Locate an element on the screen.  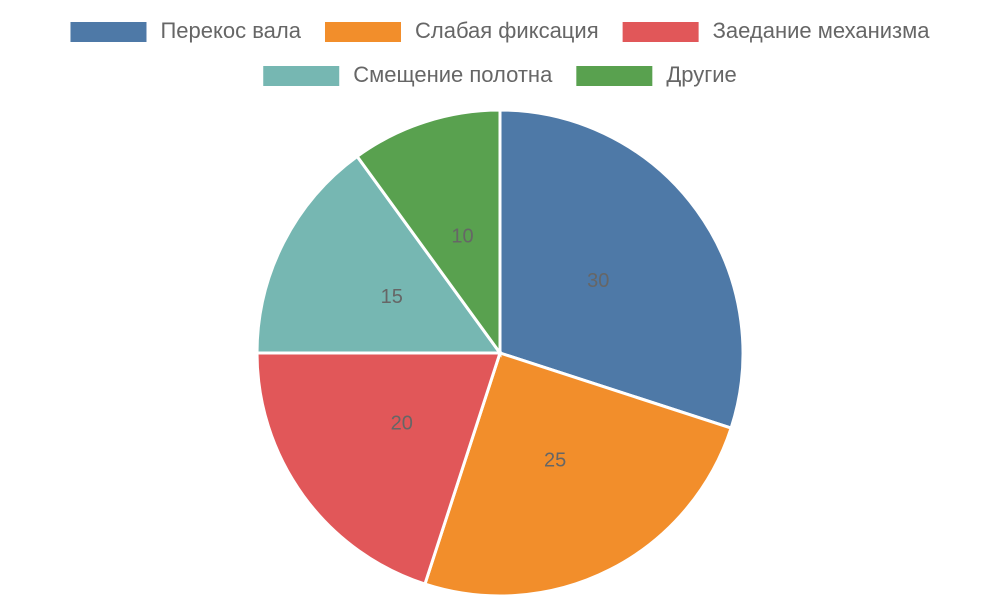
legend-item: Заедание механизма is located at coordinates (776, 30).